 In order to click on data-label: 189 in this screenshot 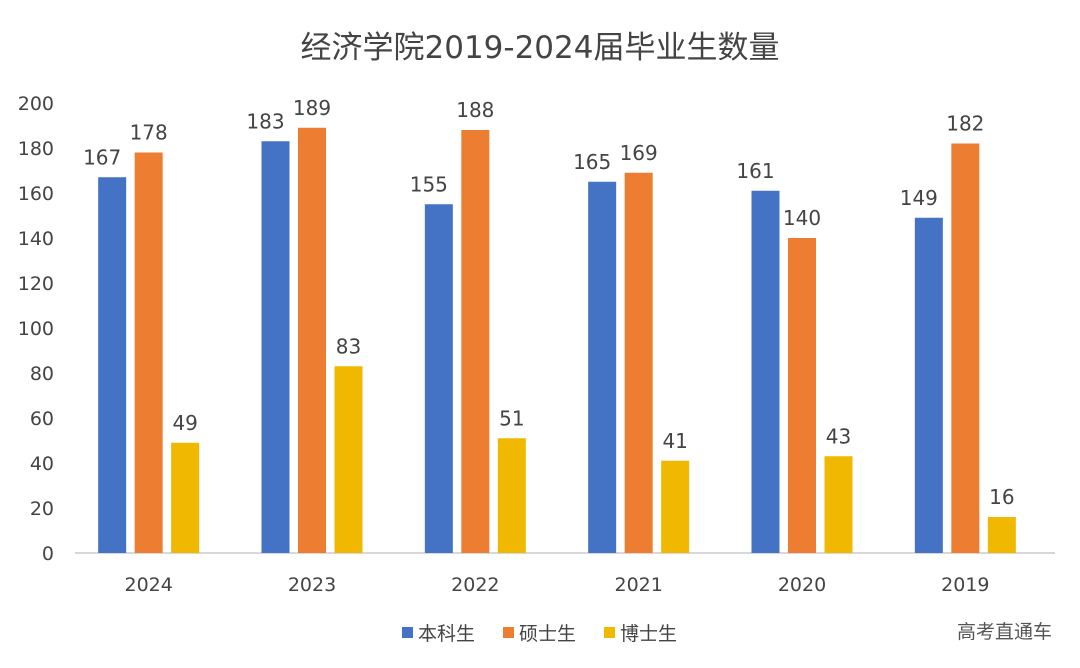, I will do `click(312, 108)`.